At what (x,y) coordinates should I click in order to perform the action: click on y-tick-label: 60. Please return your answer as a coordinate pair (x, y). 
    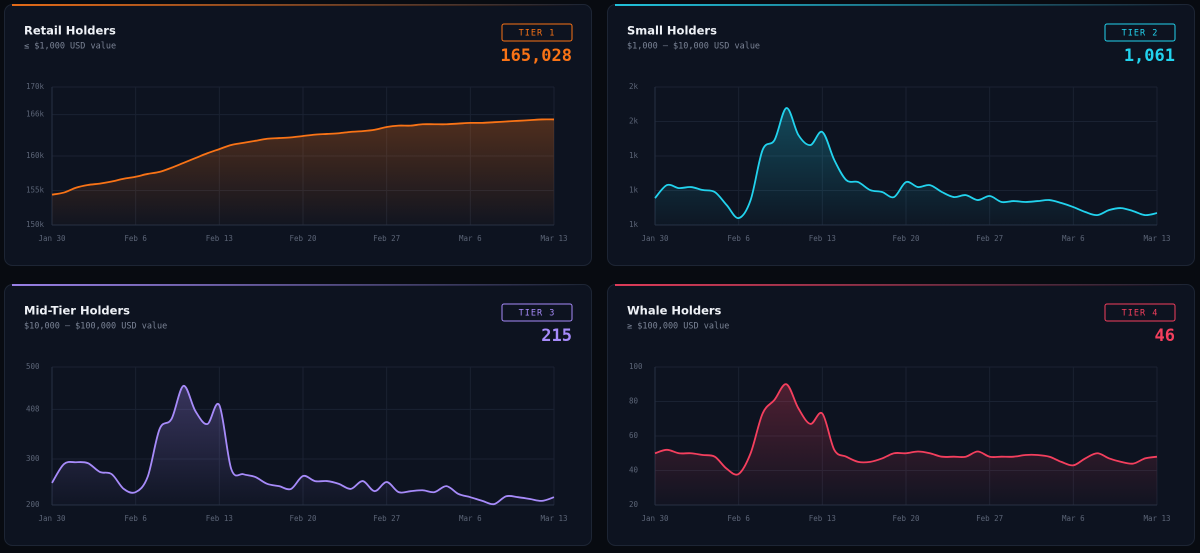
    Looking at the image, I should click on (634, 435).